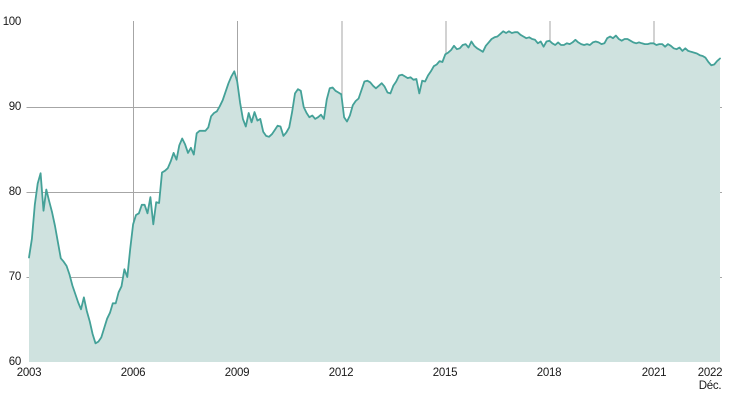 The width and height of the screenshot is (730, 410). I want to click on x-axis-tick-label: 2022, so click(710, 373).